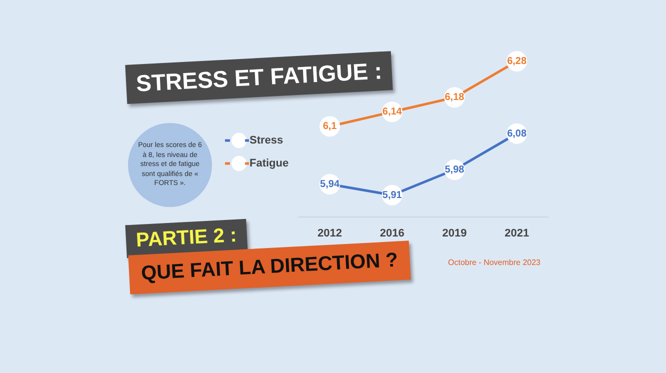  What do you see at coordinates (330, 233) in the screenshot?
I see `x-tick-label: 2012` at bounding box center [330, 233].